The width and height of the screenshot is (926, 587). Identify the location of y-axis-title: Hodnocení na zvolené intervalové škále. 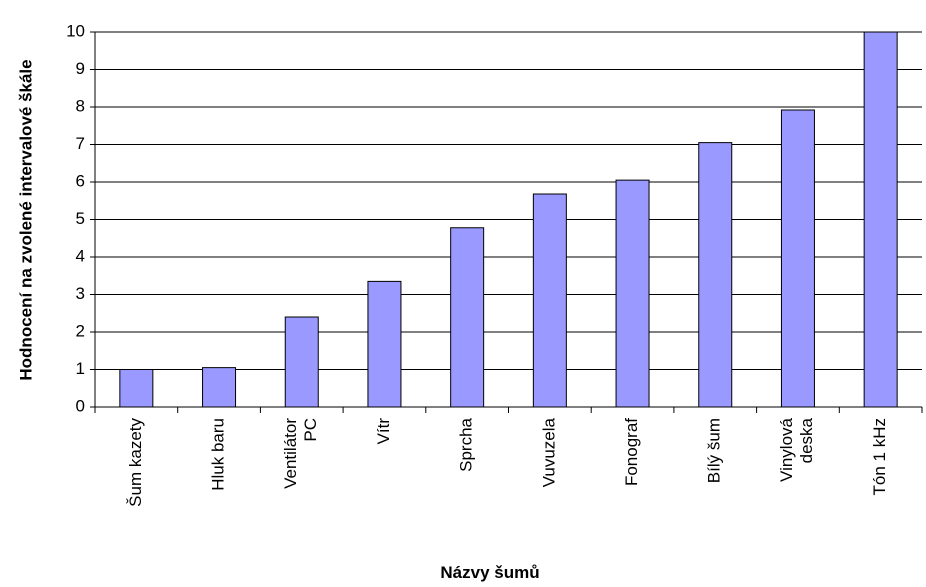
(25, 219).